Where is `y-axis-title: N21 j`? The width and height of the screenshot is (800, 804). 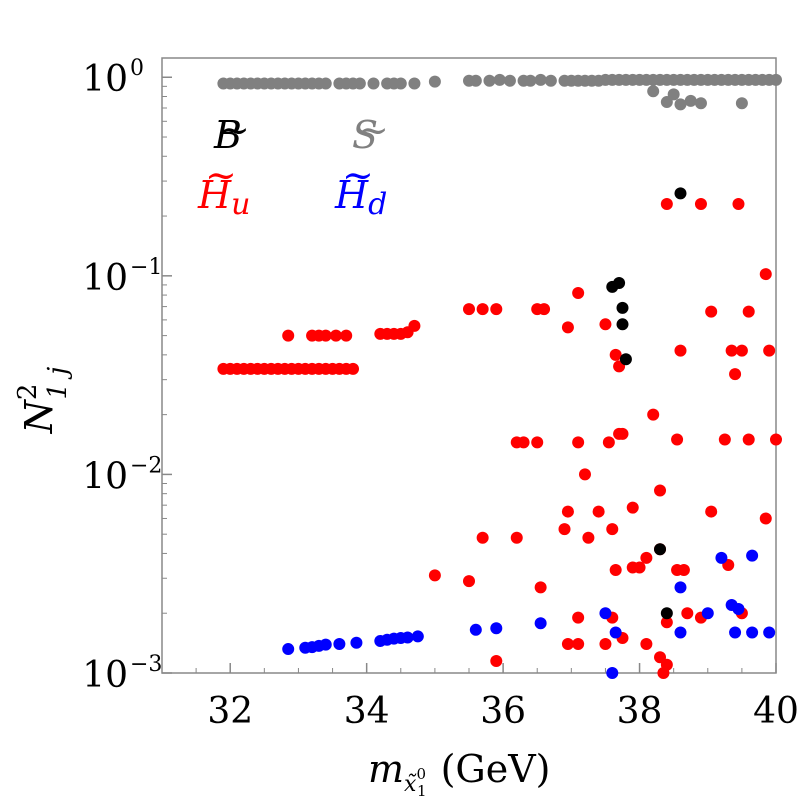 y-axis-title: N21 j is located at coordinates (43, 401).